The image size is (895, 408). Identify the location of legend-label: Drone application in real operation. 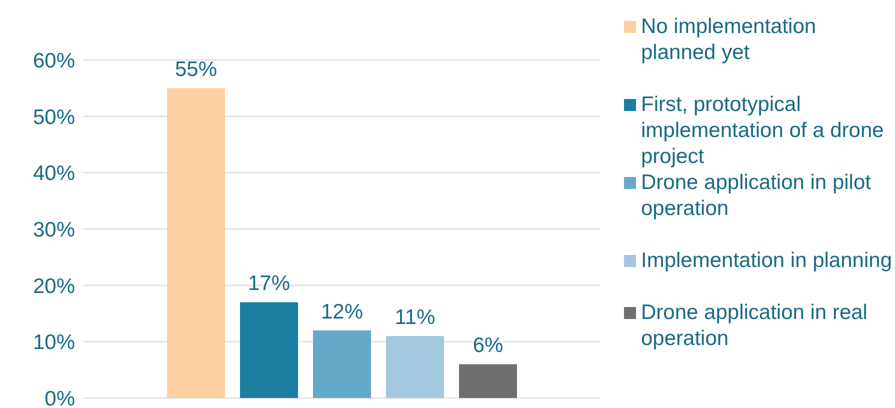
(754, 326).